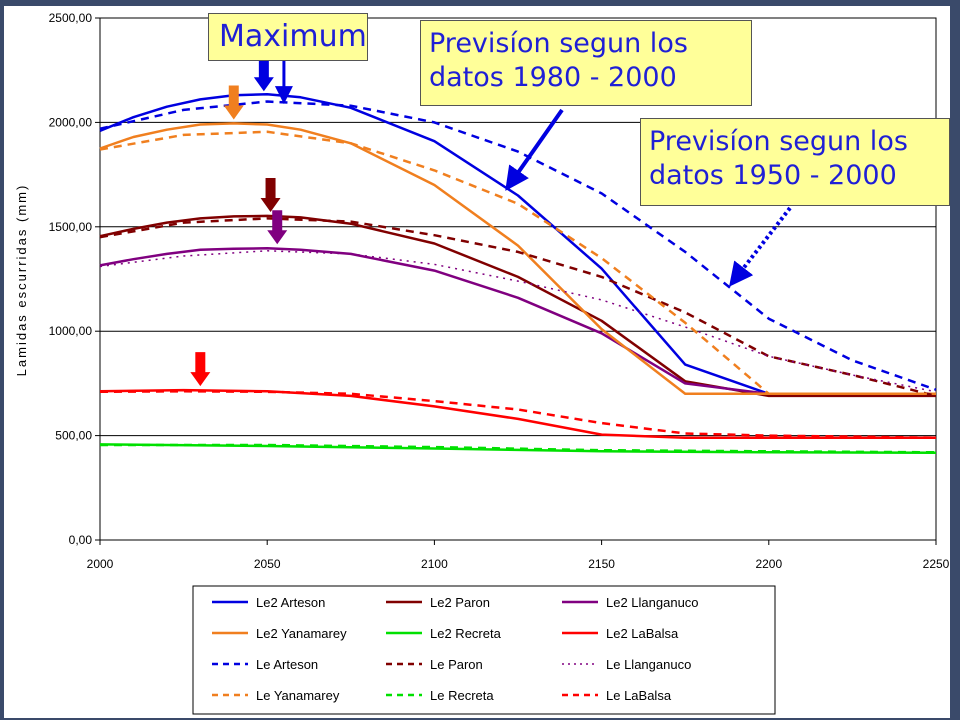 The height and width of the screenshot is (720, 960). Describe the element at coordinates (233, 102) in the screenshot. I see `max-arrow-yanamarey` at that location.